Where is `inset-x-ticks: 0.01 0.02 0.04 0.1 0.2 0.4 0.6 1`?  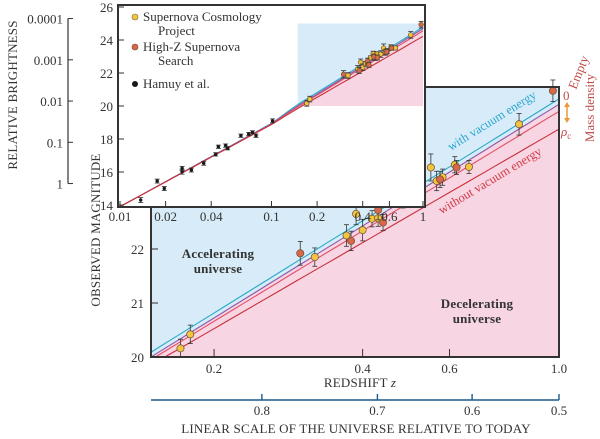
inset-x-ticks: 0.01 0.02 0.04 0.1 0.2 0.4 0.6 1 is located at coordinates (268, 212).